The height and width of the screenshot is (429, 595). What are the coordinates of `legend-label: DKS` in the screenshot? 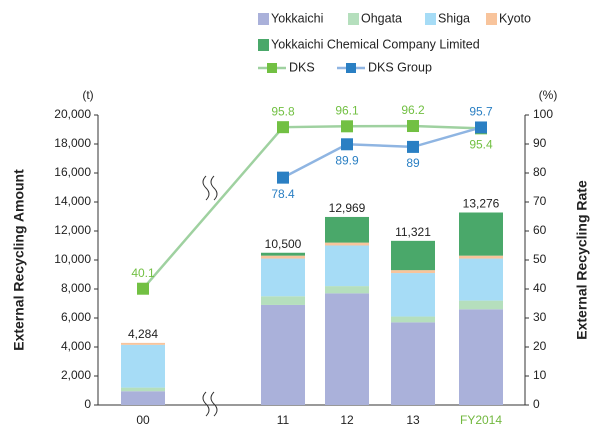 It's located at (302, 67).